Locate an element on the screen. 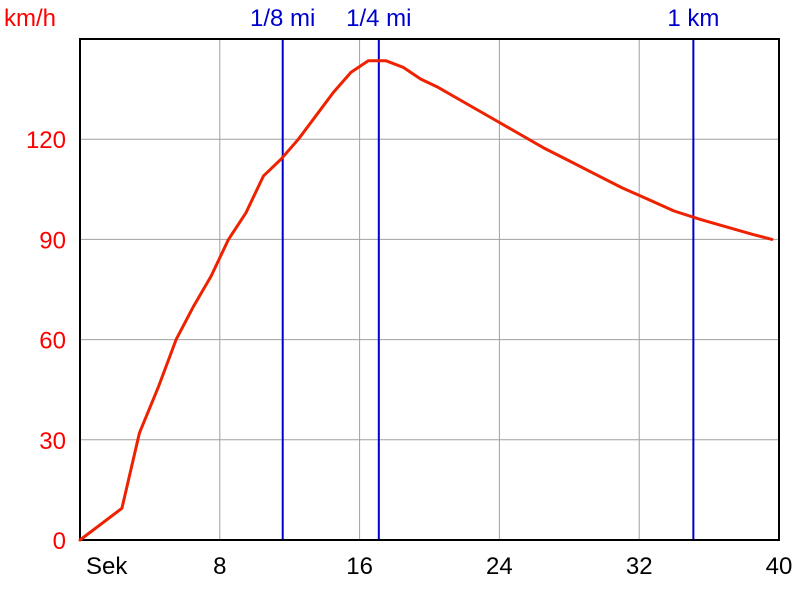 Image resolution: width=800 pixels, height=600 pixels. distance-marker-label: 1/8 mi is located at coordinates (282, 18).